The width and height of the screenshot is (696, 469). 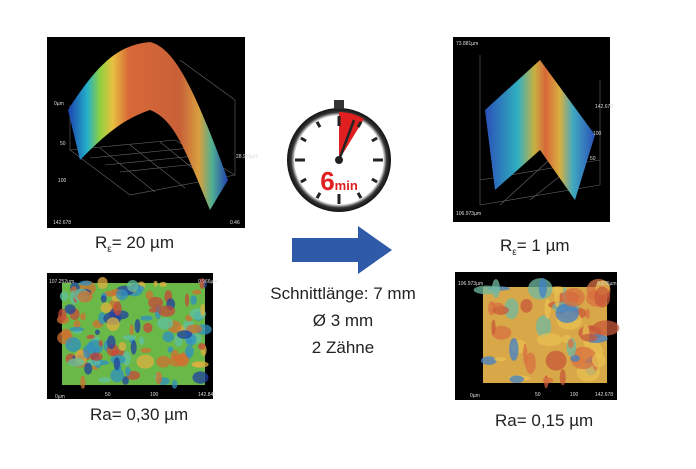 What do you see at coordinates (207, 395) in the screenshot?
I see `axis-label: 142.841` at bounding box center [207, 395].